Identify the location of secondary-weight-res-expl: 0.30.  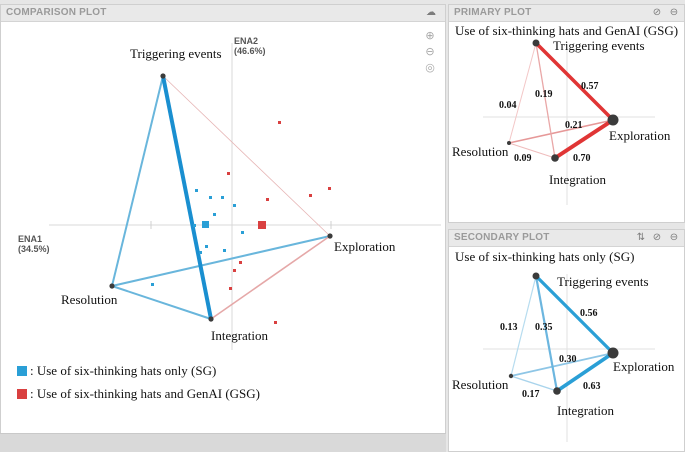
(568, 359).